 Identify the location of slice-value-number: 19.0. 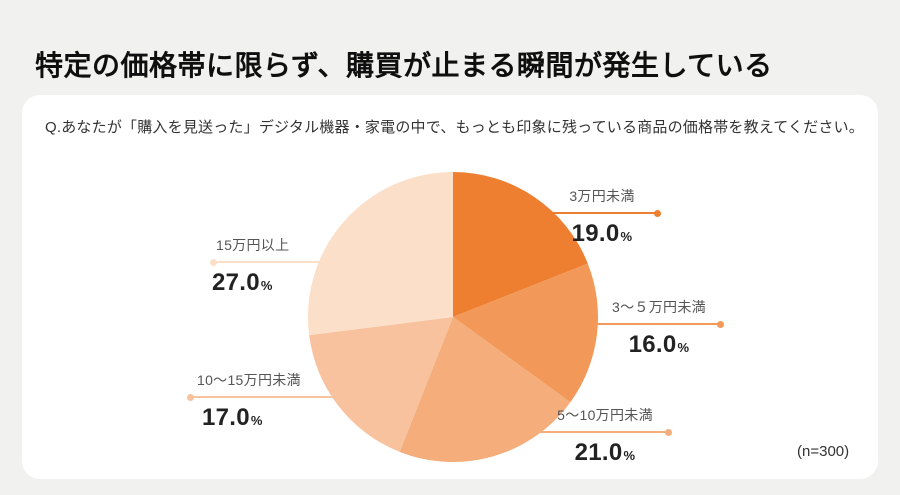
(595, 233).